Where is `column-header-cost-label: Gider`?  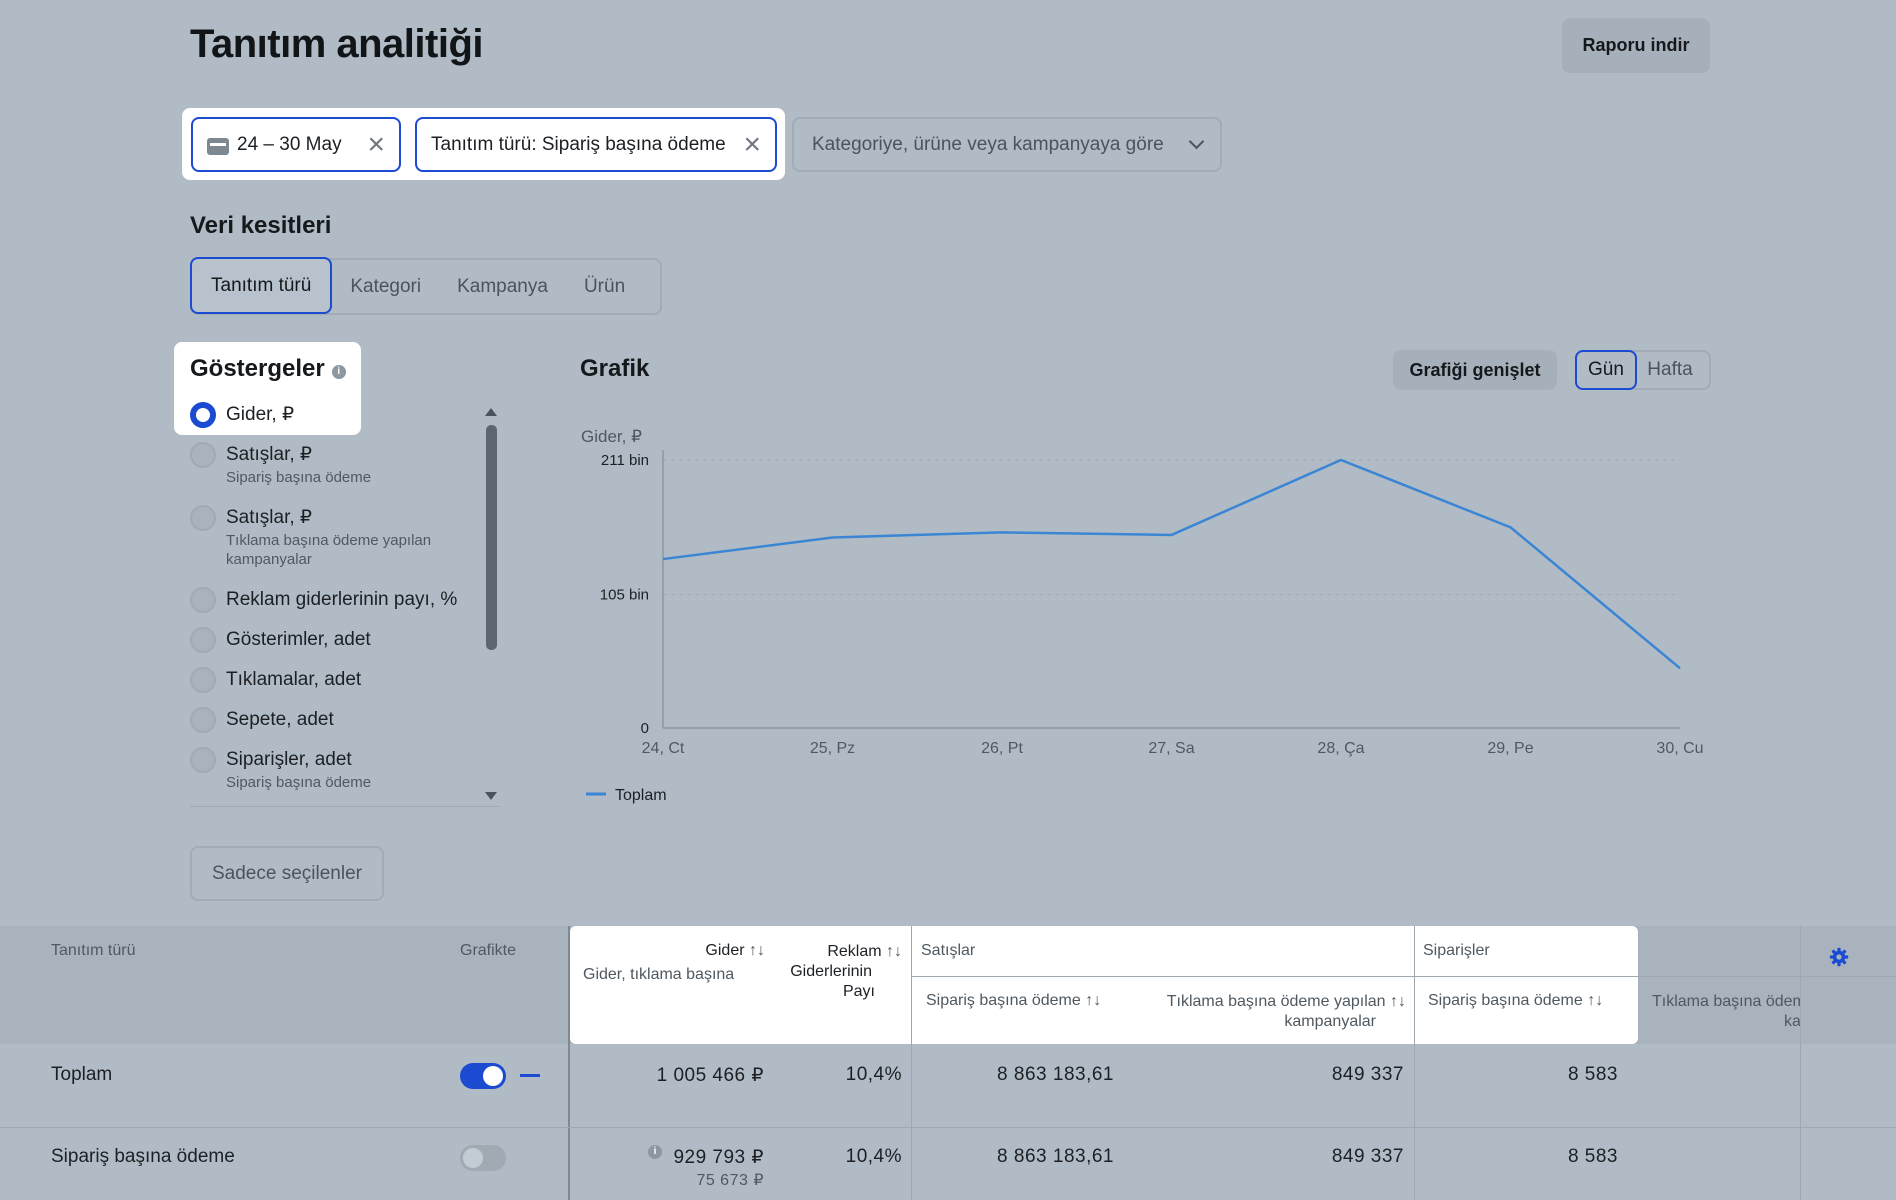 column-header-cost-label: Gider is located at coordinates (725, 950).